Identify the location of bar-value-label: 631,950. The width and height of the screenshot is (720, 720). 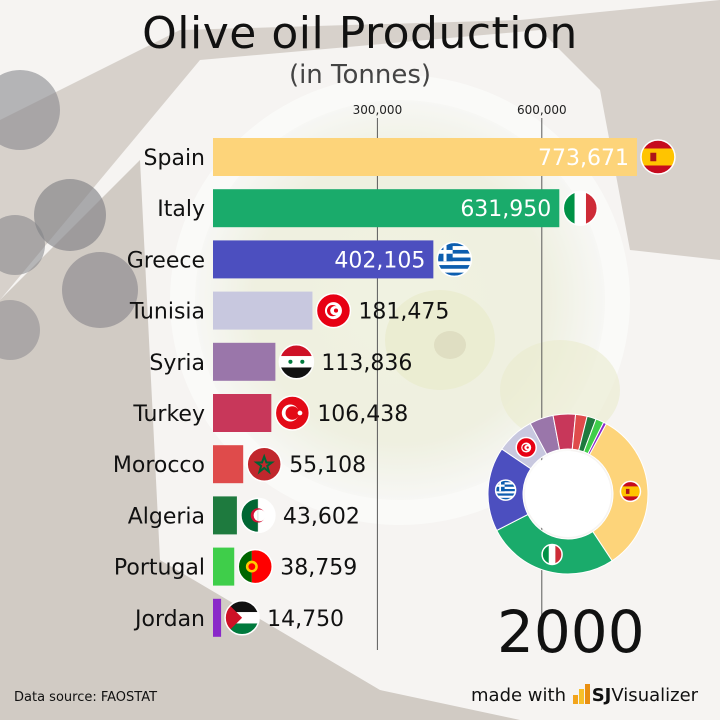
(505, 209).